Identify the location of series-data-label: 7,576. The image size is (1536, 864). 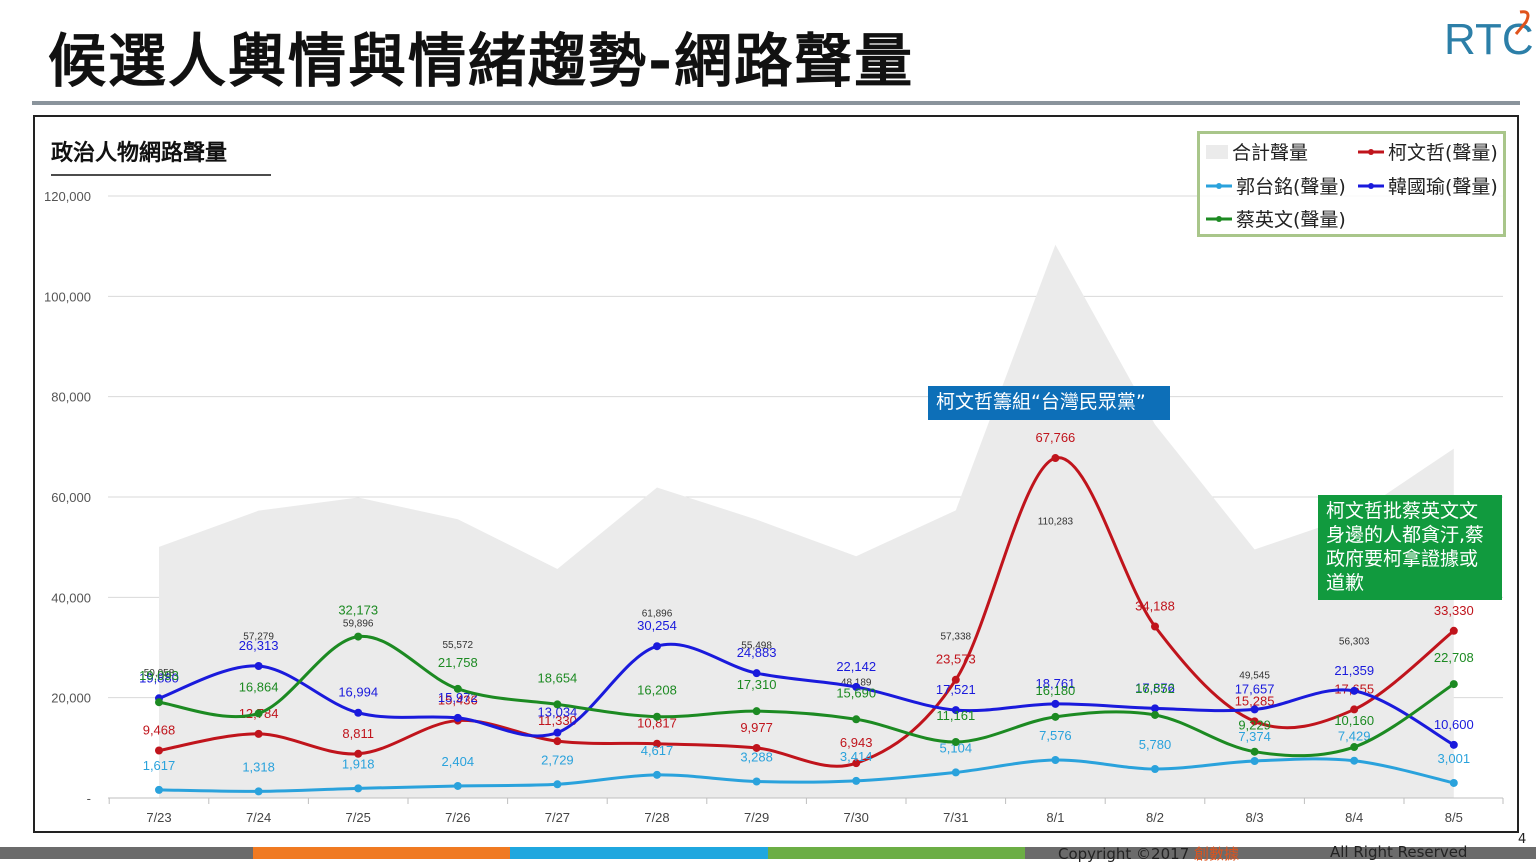
(1055, 735).